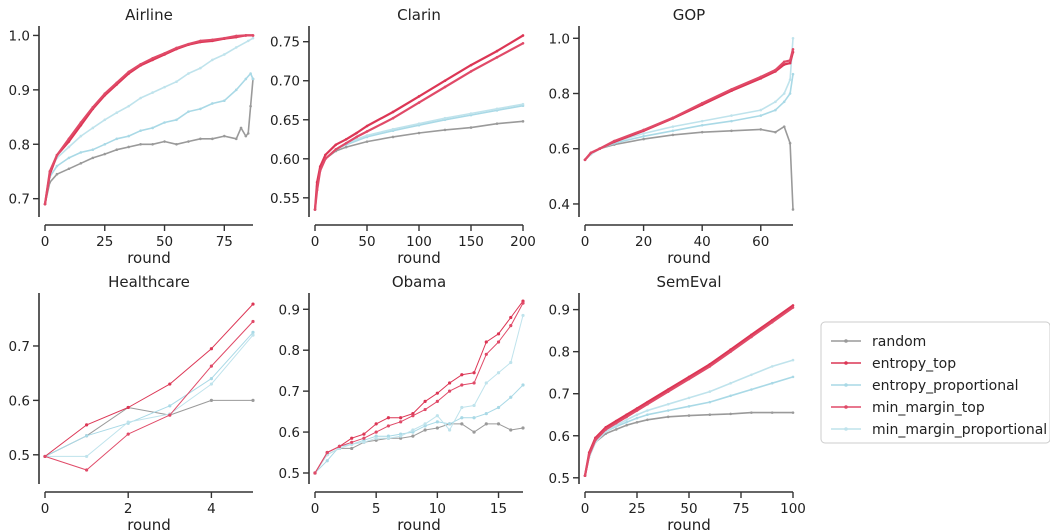 This screenshot has width=1050, height=531. I want to click on semeval-point-entropy_top, so click(793, 305).